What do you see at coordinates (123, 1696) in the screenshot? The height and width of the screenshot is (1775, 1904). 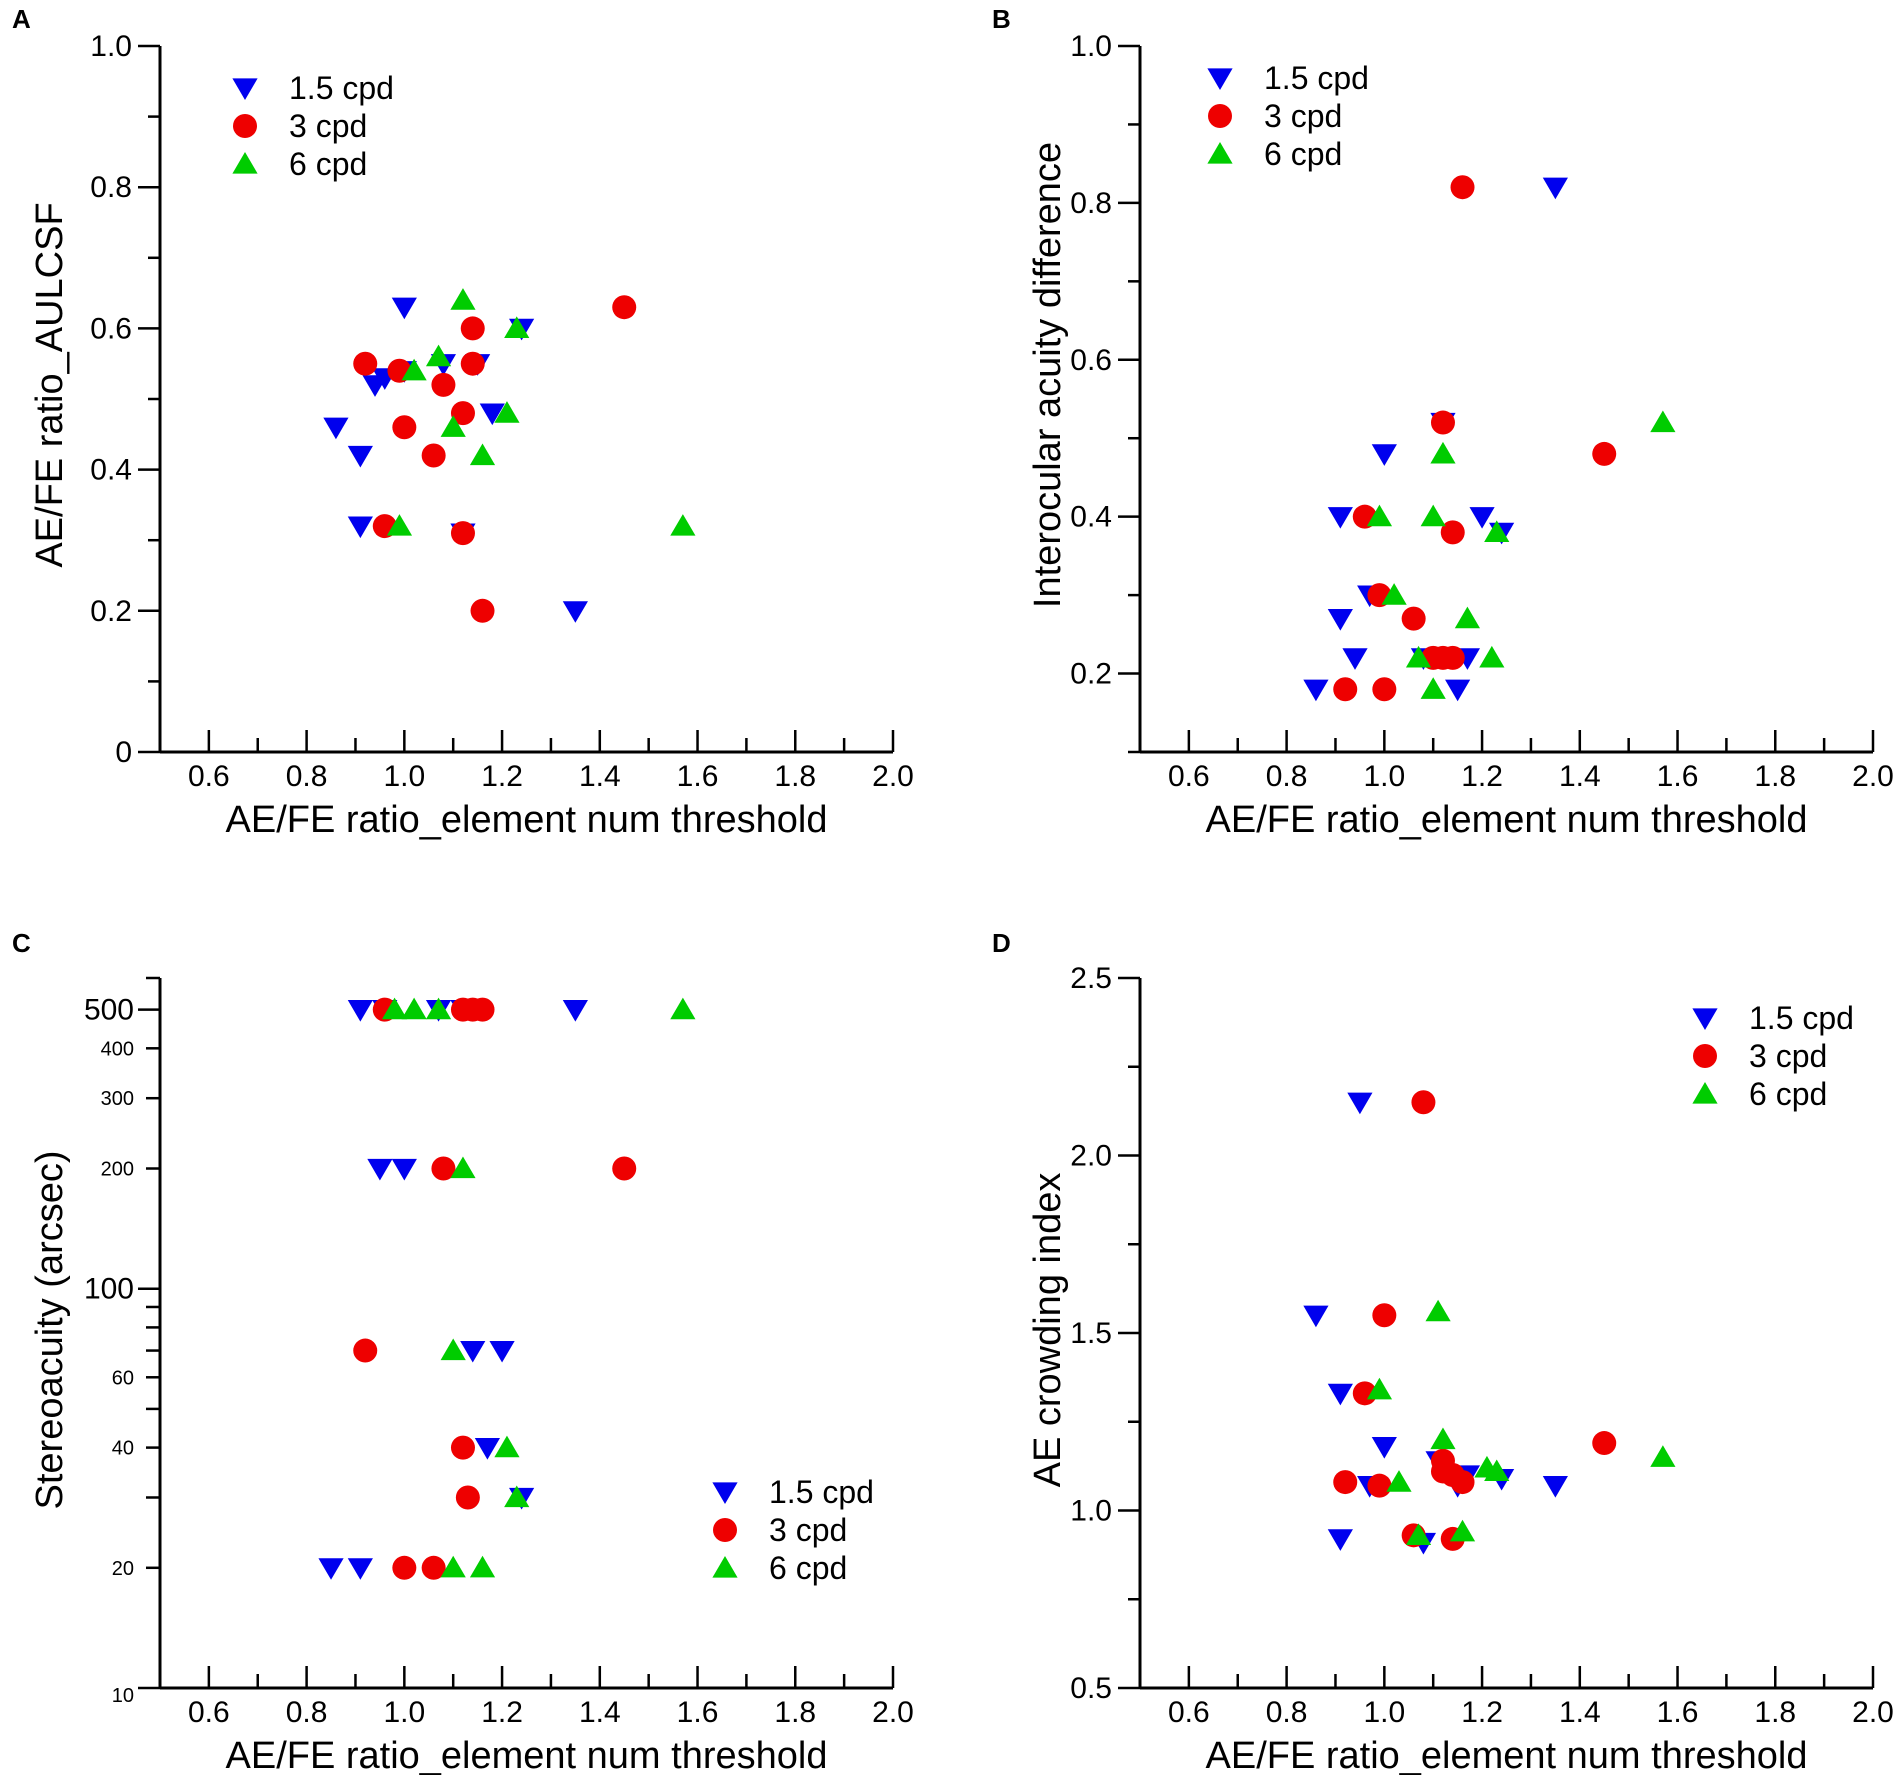 I see `y-tick-label: 10` at bounding box center [123, 1696].